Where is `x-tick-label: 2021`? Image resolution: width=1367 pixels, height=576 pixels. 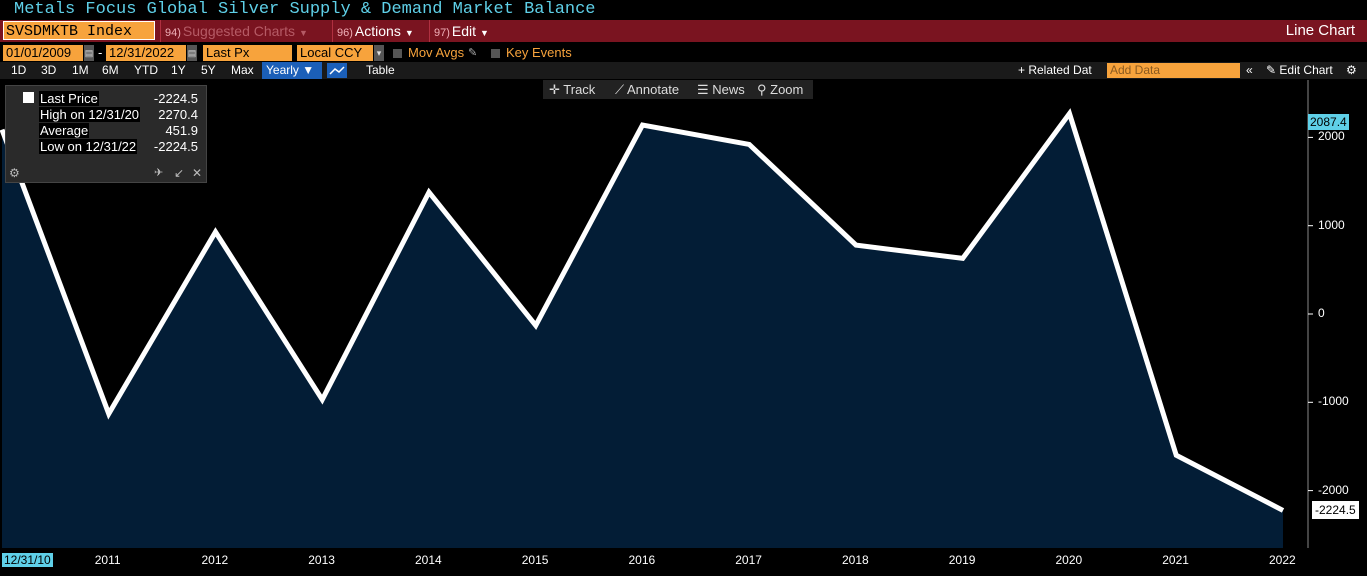 x-tick-label: 2021 is located at coordinates (1175, 560).